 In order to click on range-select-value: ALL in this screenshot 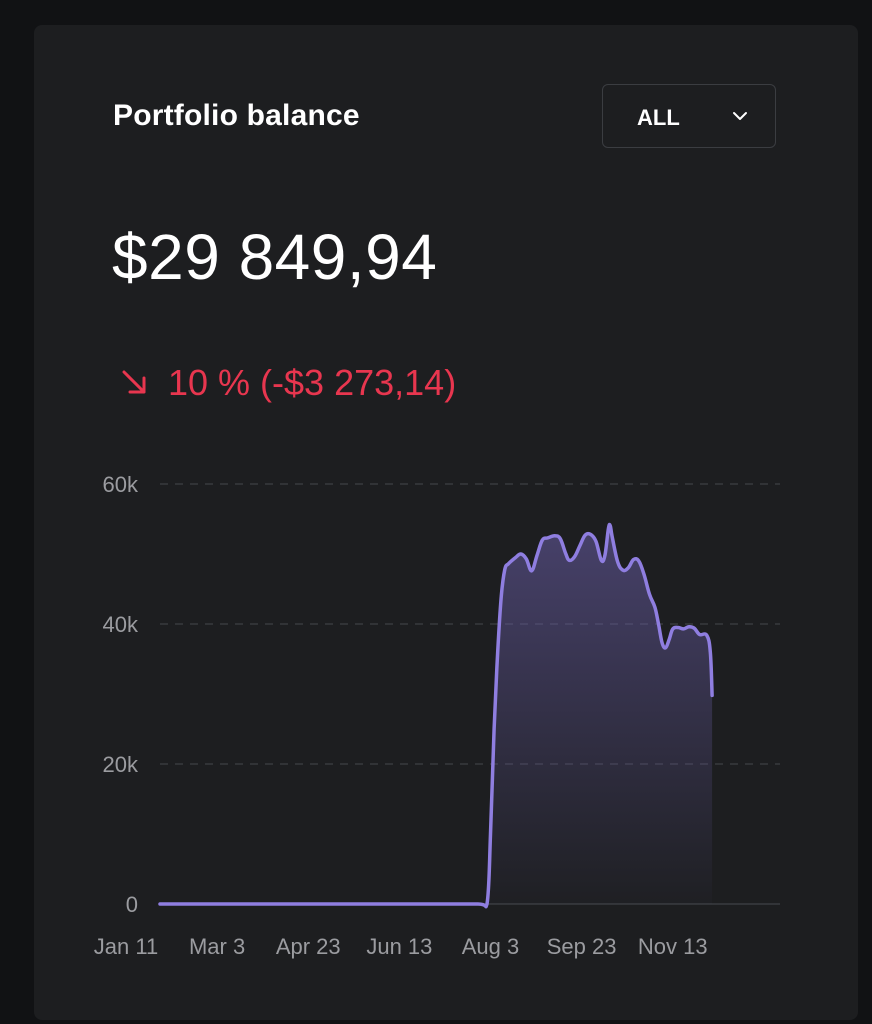, I will do `click(658, 117)`.